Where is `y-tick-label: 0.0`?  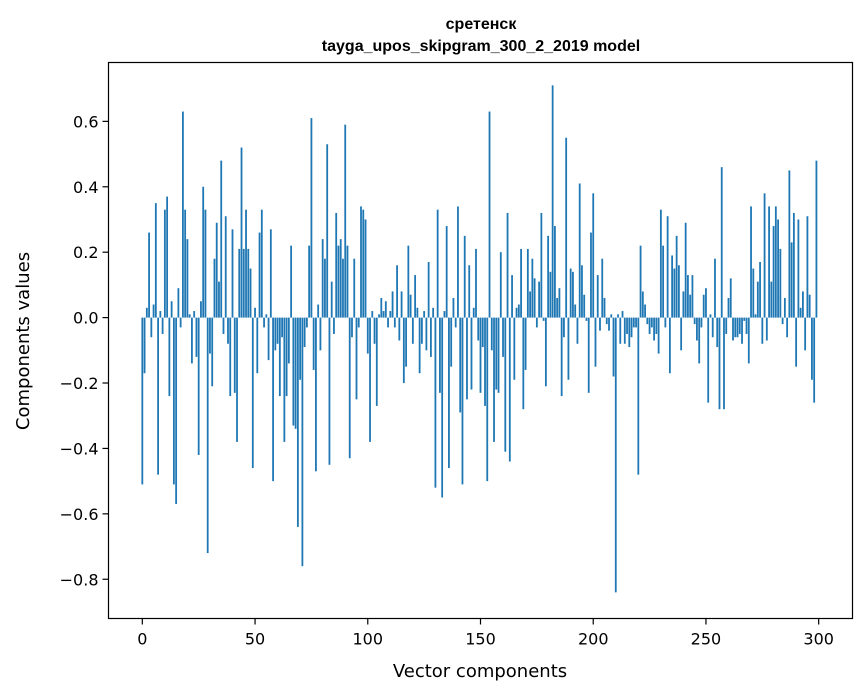
y-tick-label: 0.0 is located at coordinates (85, 318).